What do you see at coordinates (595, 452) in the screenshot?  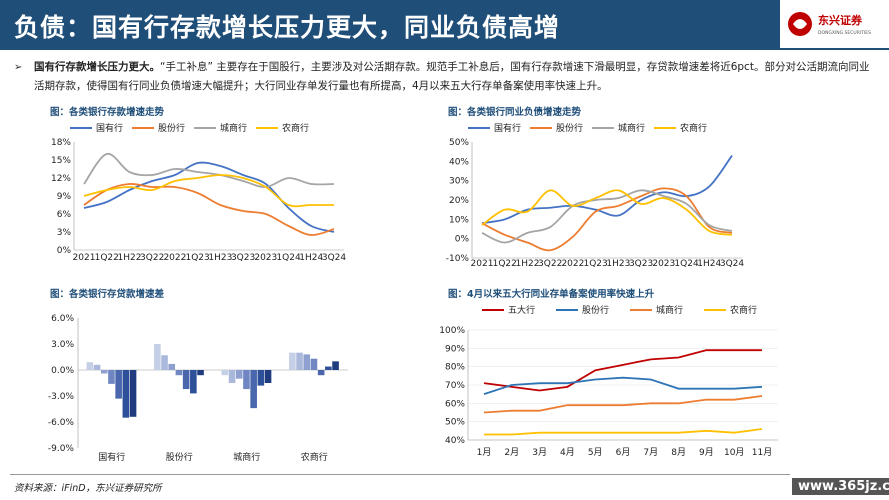 I see `x-tick-label: 5月` at bounding box center [595, 452].